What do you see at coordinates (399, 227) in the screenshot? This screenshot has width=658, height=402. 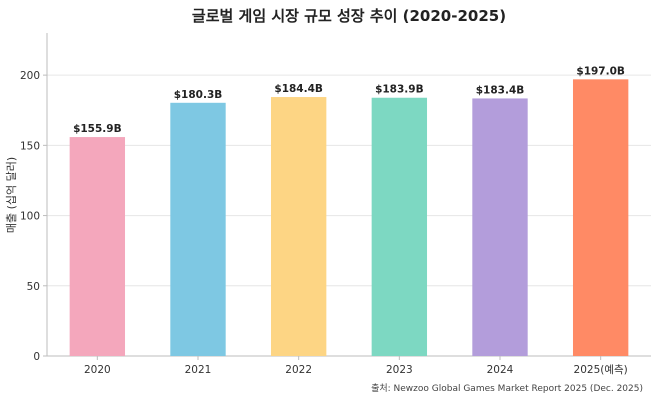 I see `bar-2023` at bounding box center [399, 227].